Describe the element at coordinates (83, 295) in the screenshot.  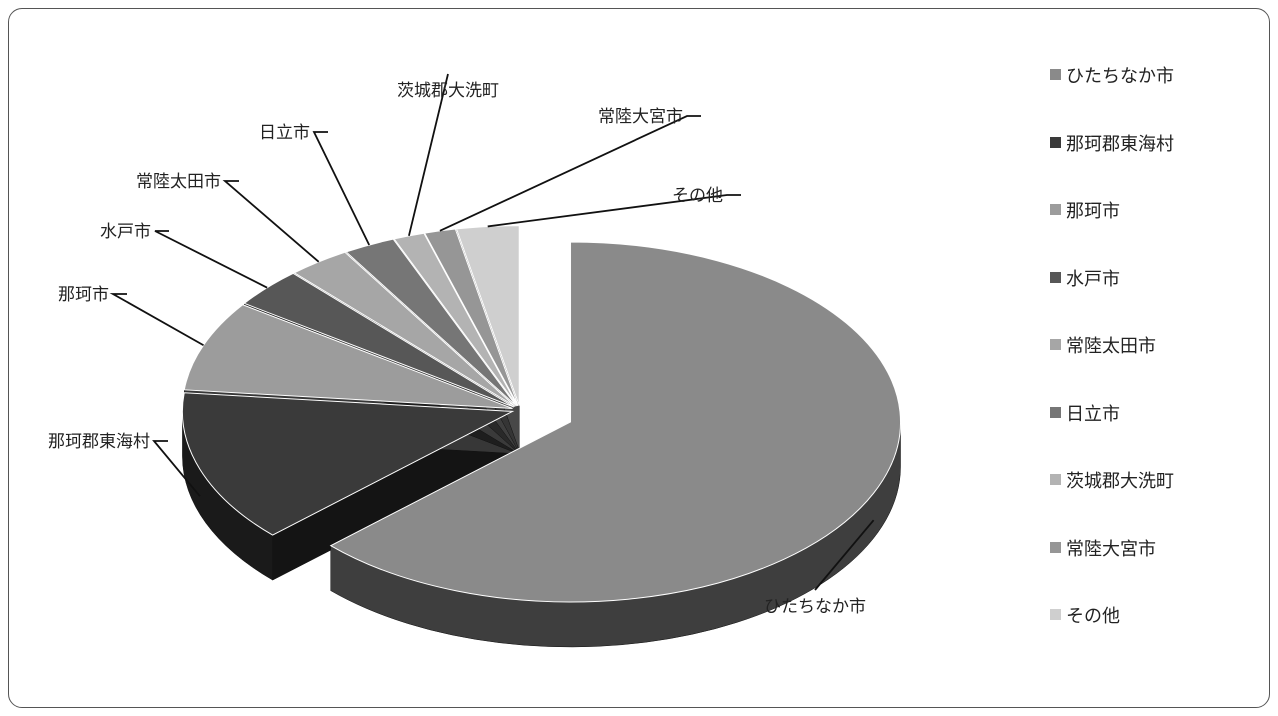
I see `slice-label-2: 那珂市` at that location.